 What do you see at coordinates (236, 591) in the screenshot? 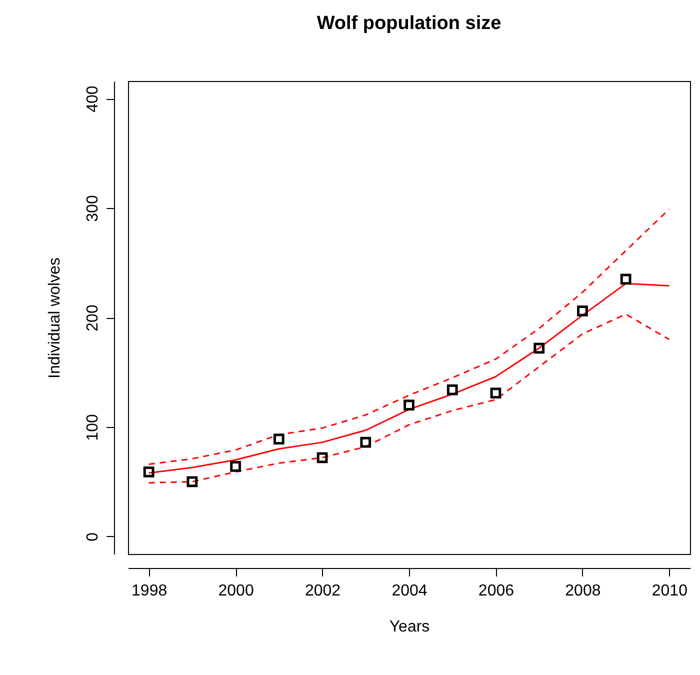
I see `x-tick-label: 2000` at bounding box center [236, 591].